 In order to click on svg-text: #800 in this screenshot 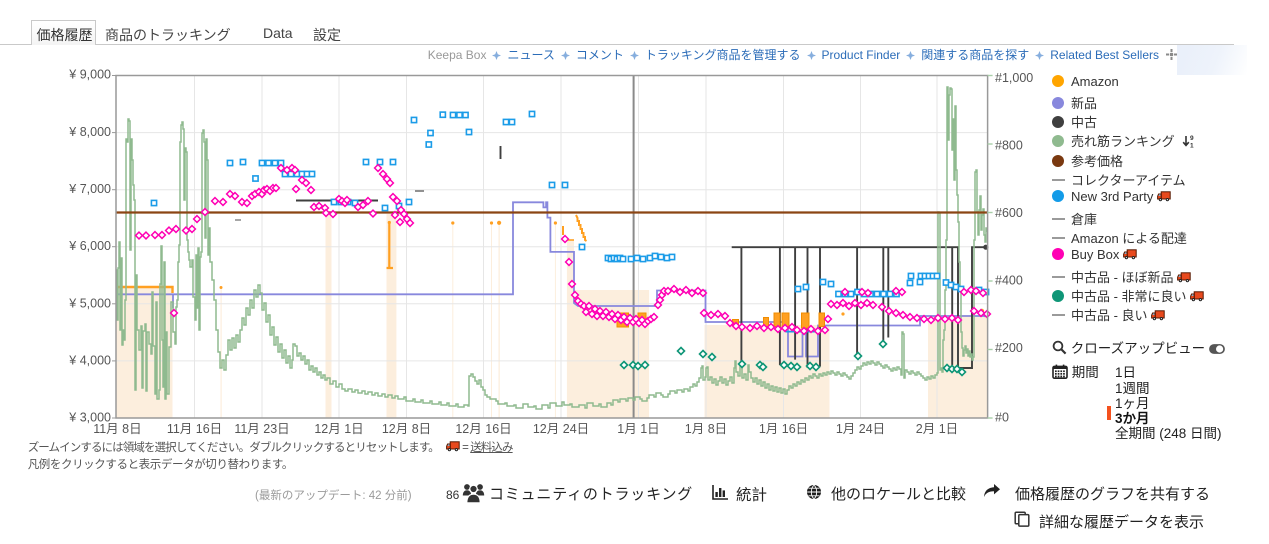, I will do `click(1009, 145)`.